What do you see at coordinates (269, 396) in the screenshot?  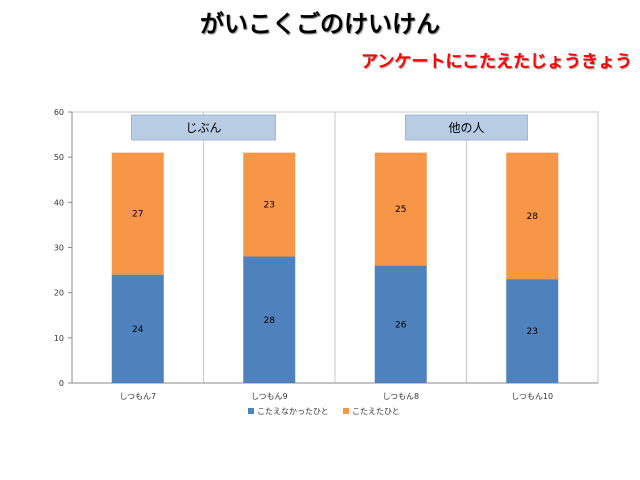 I see `x-tick-label: しつもん9` at bounding box center [269, 396].